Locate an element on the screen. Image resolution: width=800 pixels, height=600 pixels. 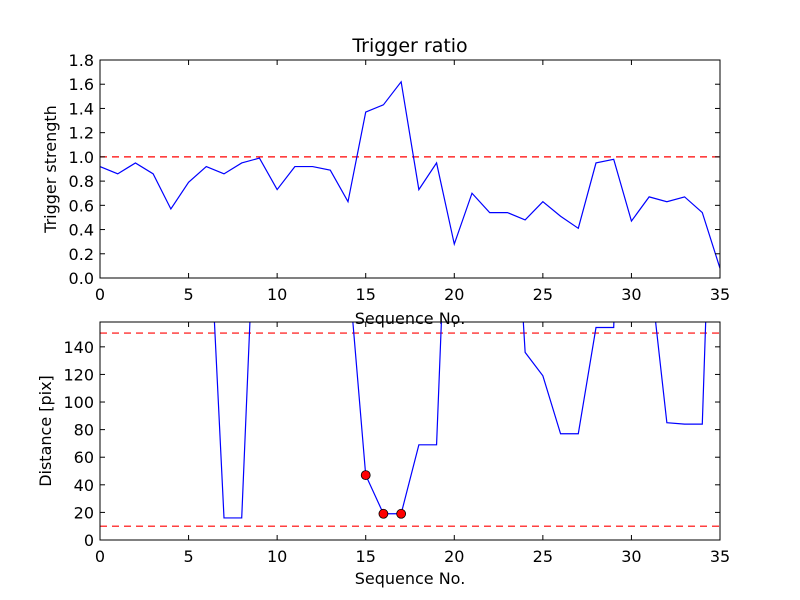
y-tick-label: 20 is located at coordinates (84, 512).